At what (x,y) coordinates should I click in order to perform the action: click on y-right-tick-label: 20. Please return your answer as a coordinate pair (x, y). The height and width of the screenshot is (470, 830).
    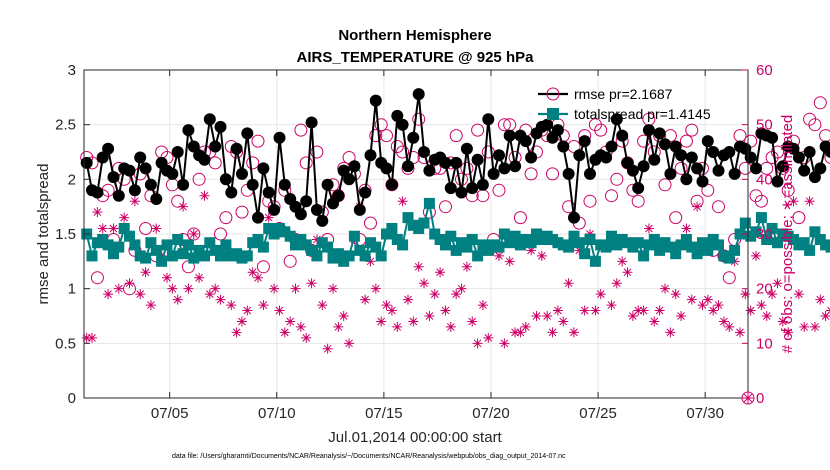
    Looking at the image, I should click on (764, 289).